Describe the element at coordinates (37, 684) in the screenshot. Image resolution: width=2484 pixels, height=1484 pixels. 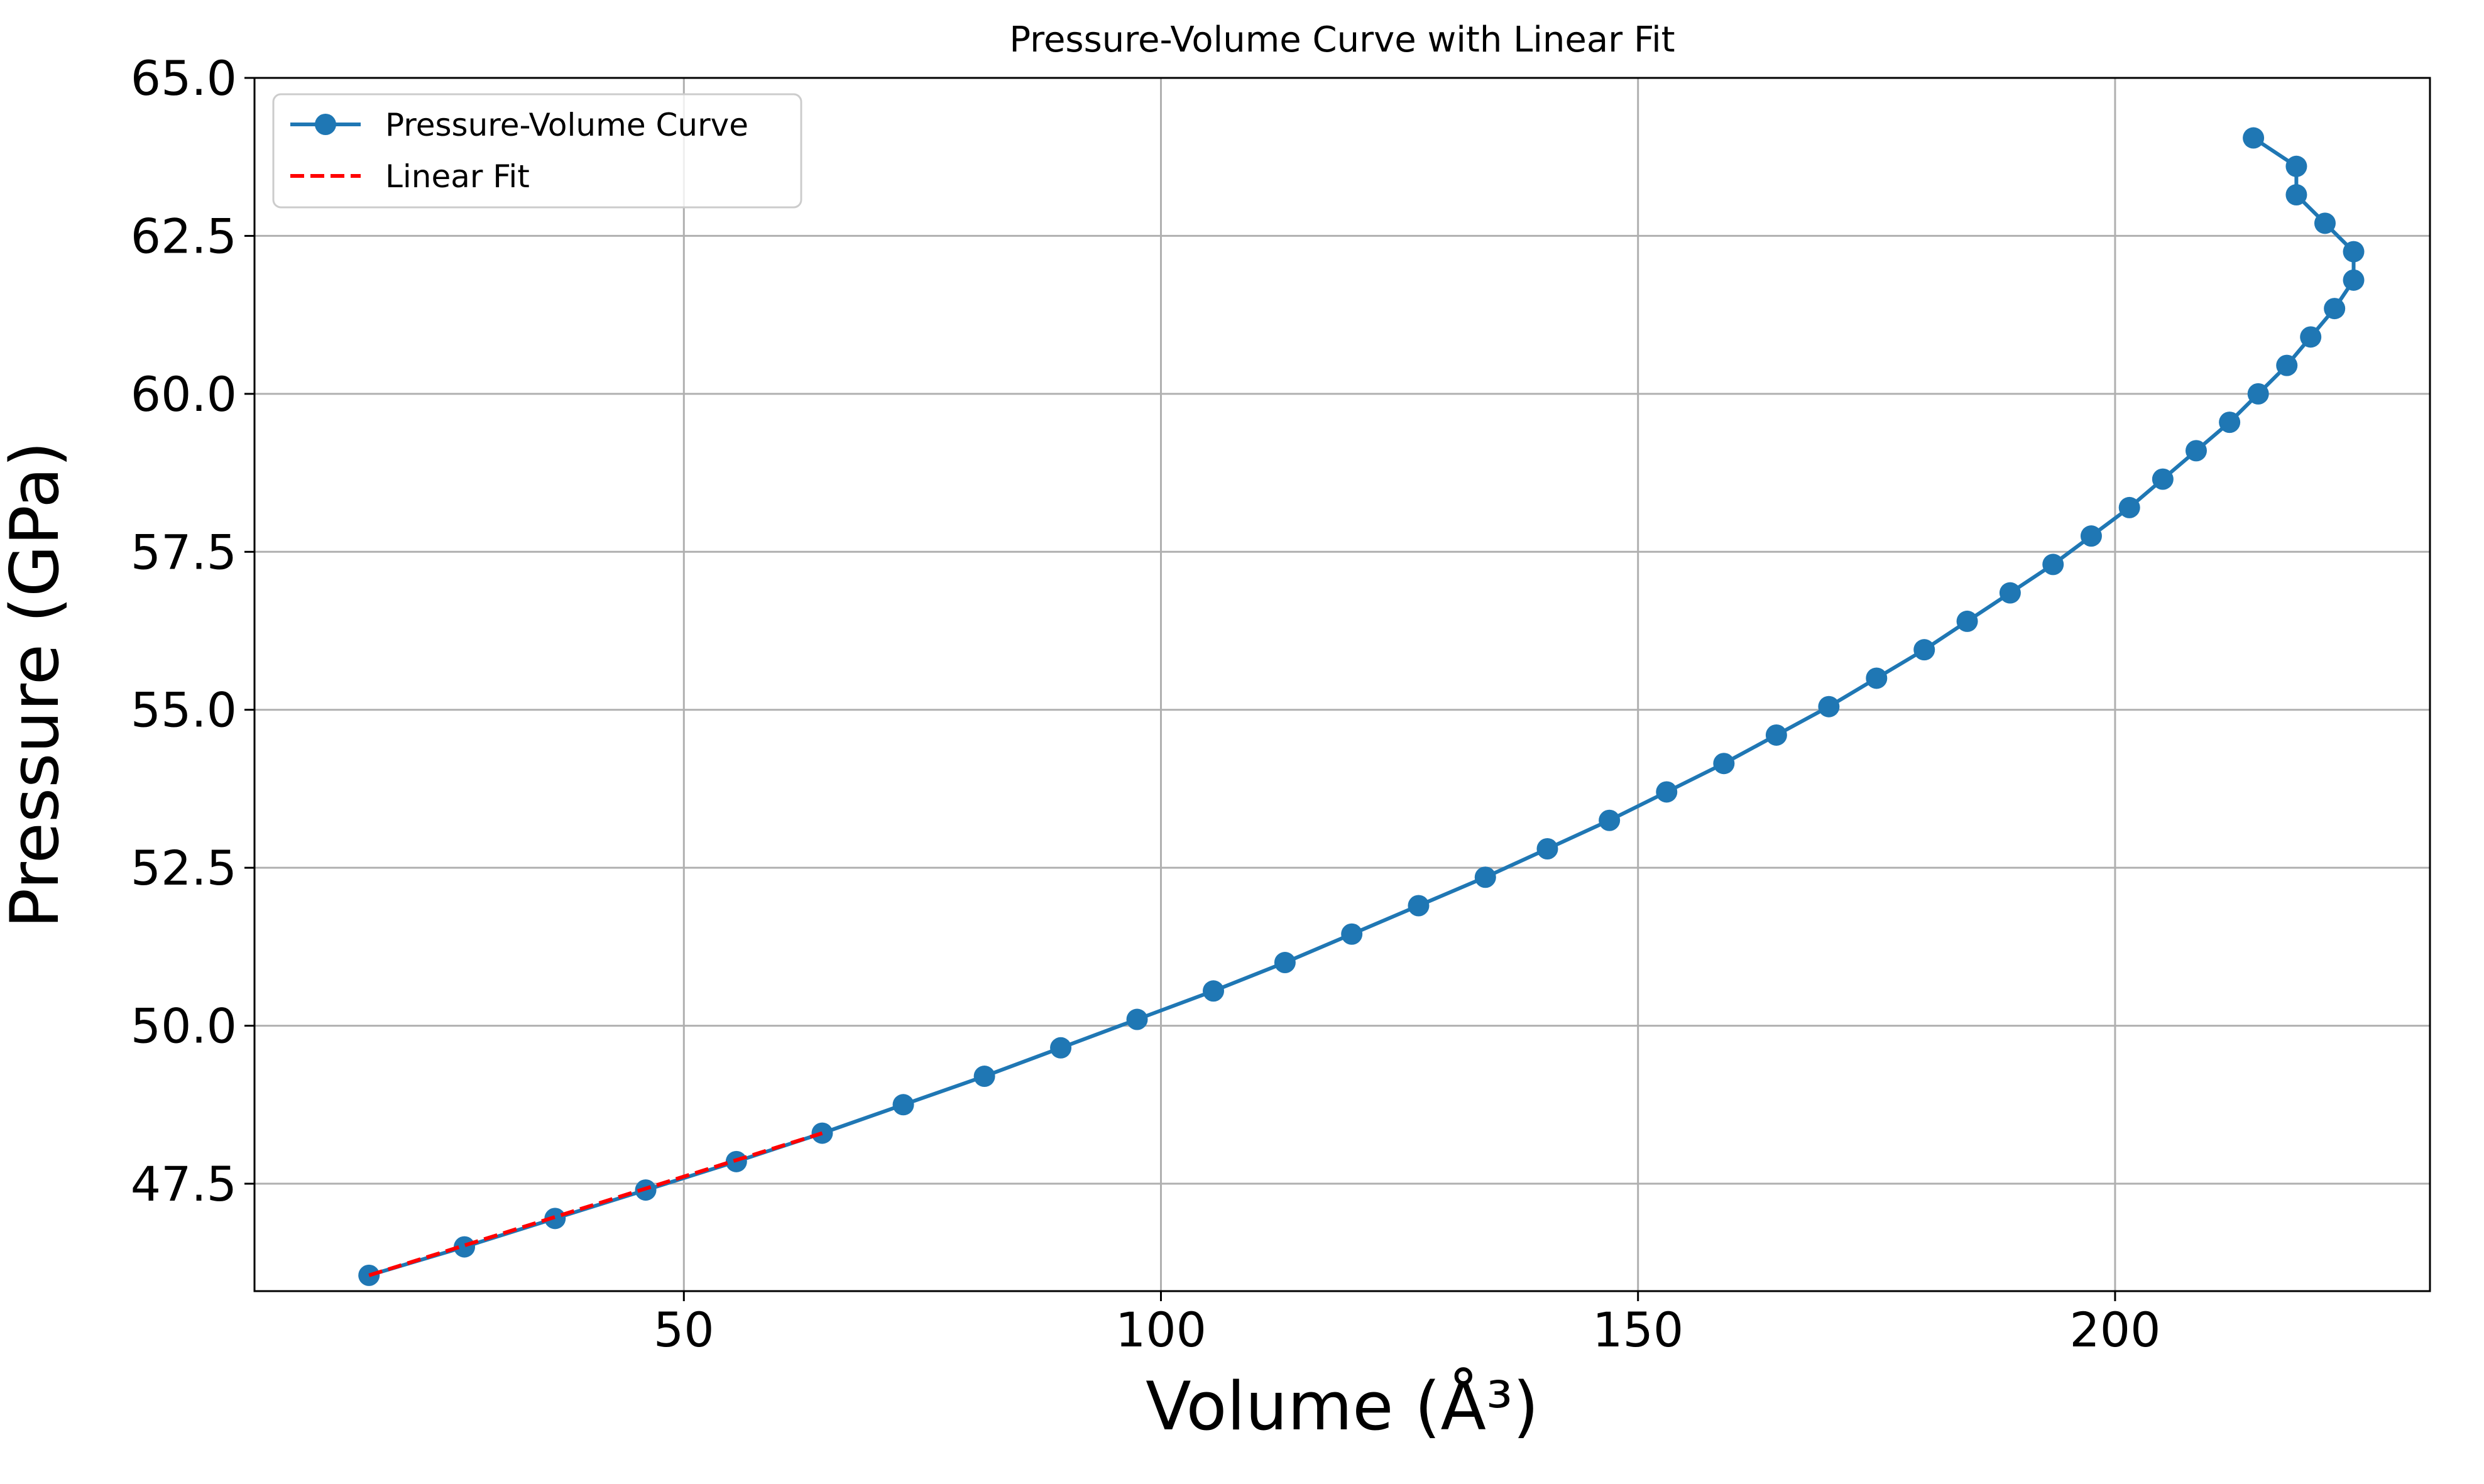
I see `y-axis-label: Pressure (GPa)` at that location.